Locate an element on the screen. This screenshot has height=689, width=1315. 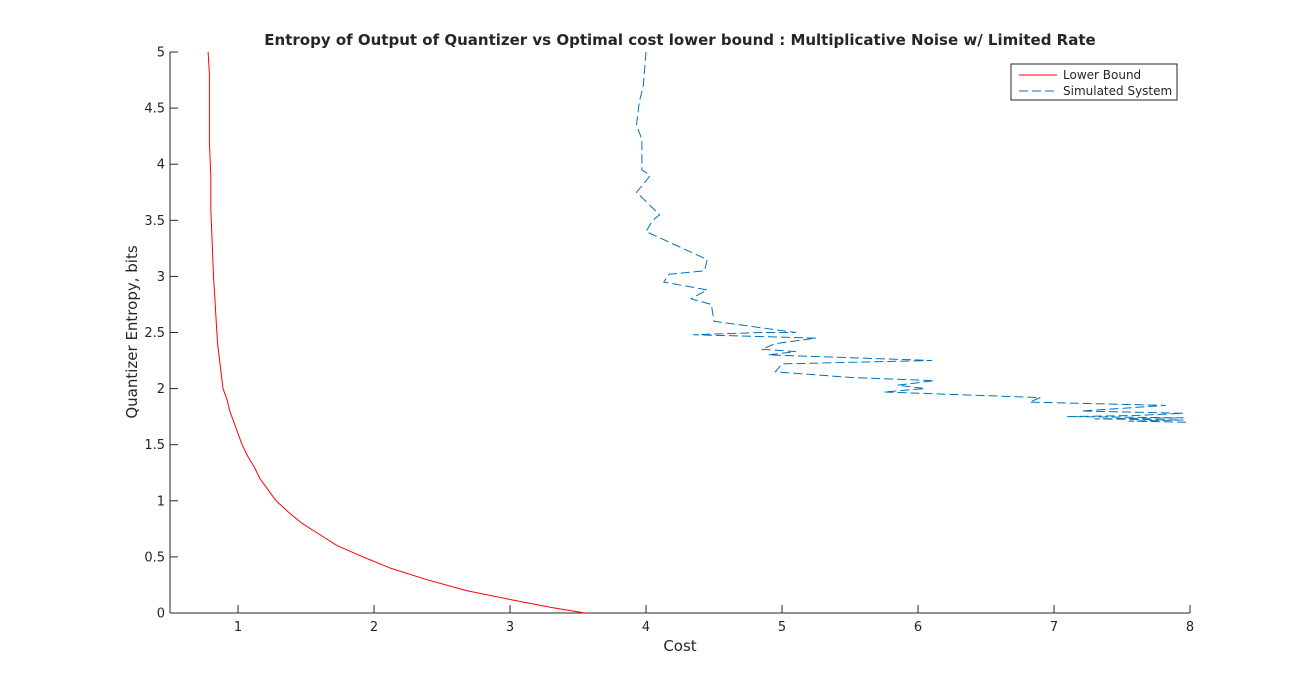
x-tick-label: 7 is located at coordinates (1054, 627).